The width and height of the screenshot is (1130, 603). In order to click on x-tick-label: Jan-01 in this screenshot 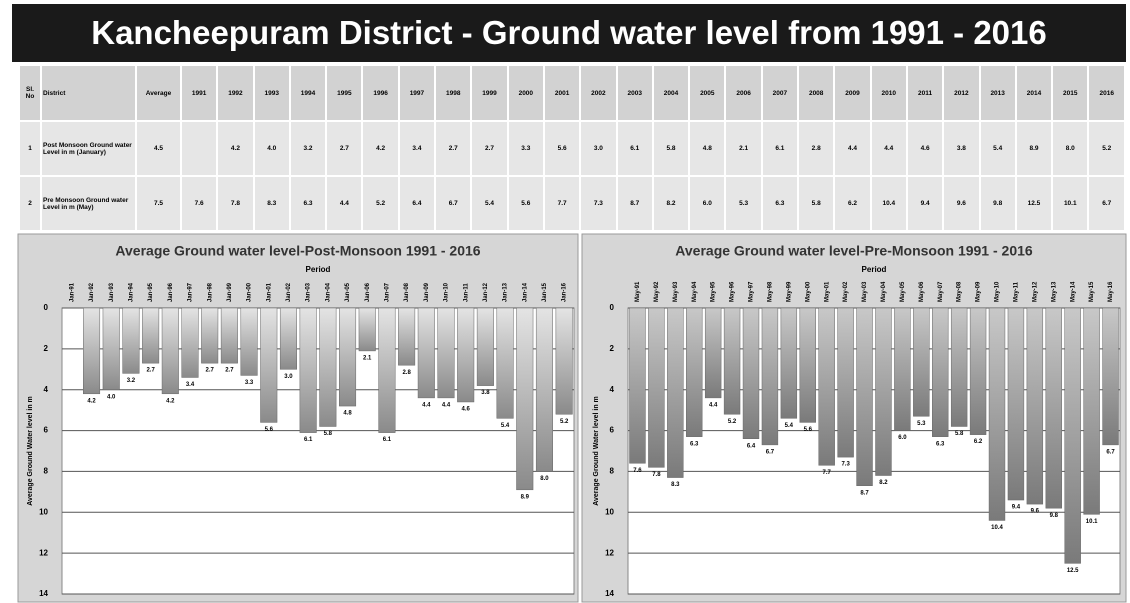, I will do `click(269, 292)`.